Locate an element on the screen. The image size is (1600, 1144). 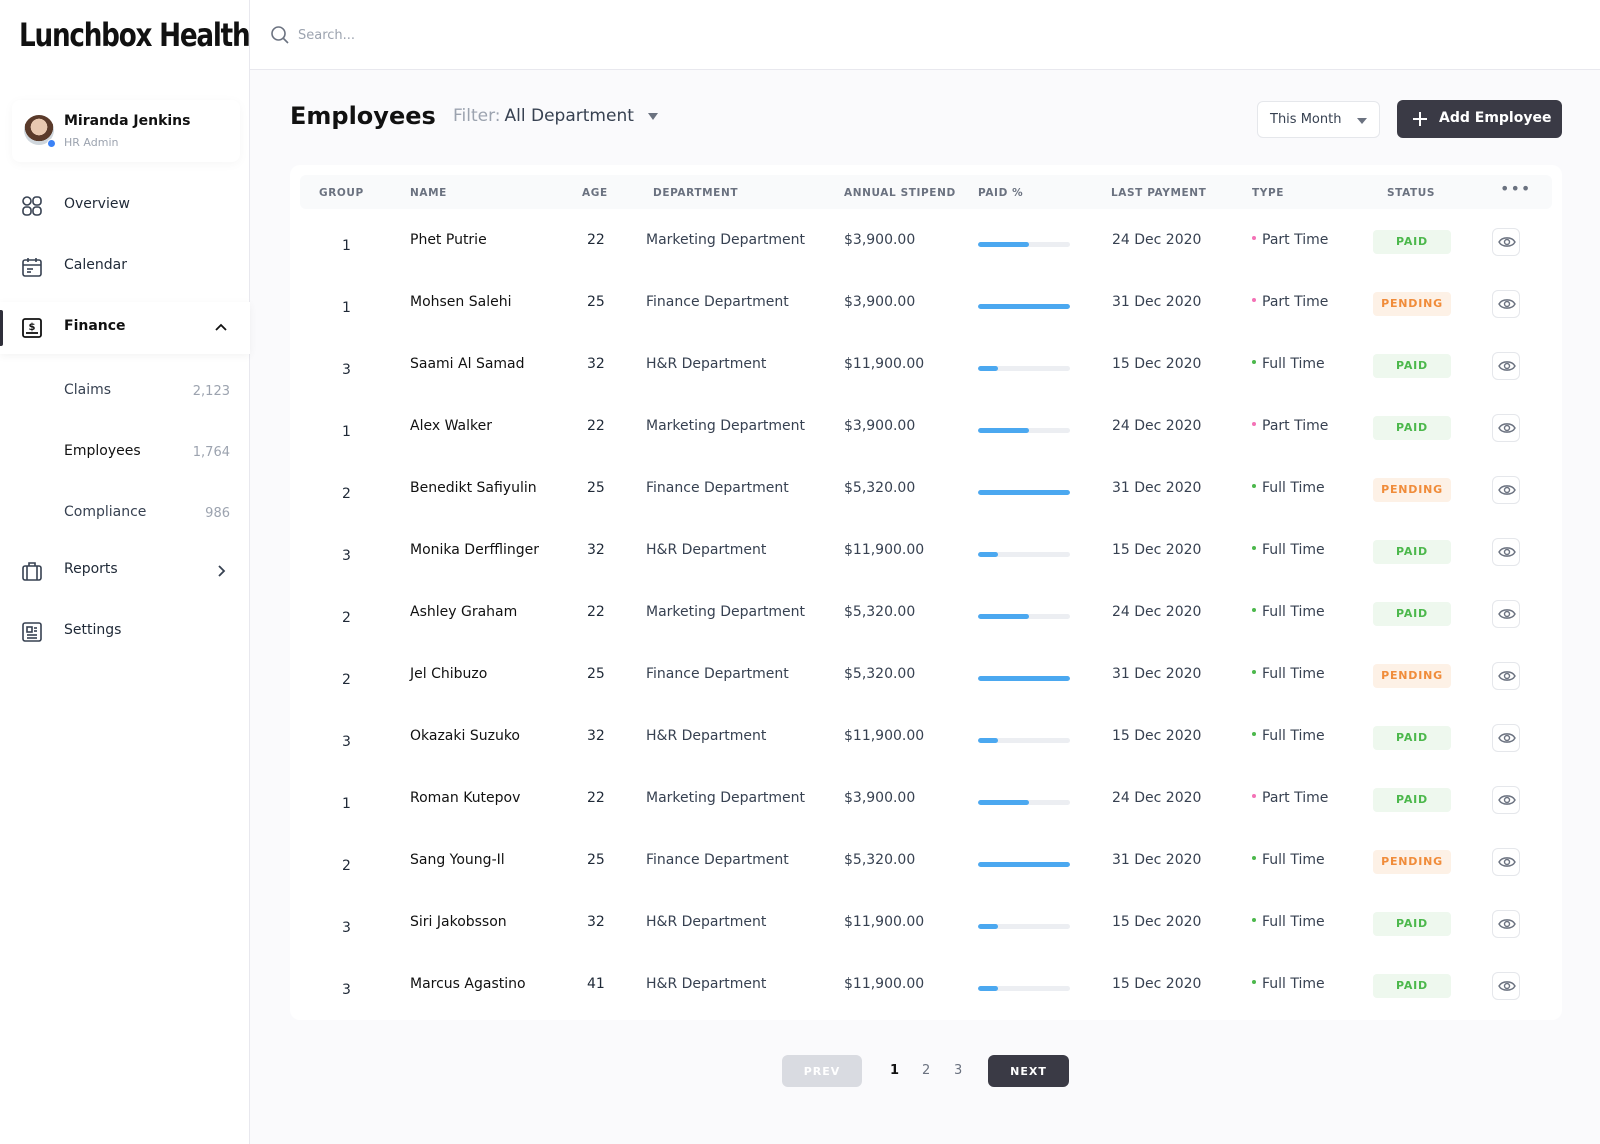
name-cell: Jel Chibuzo is located at coordinates (449, 674).